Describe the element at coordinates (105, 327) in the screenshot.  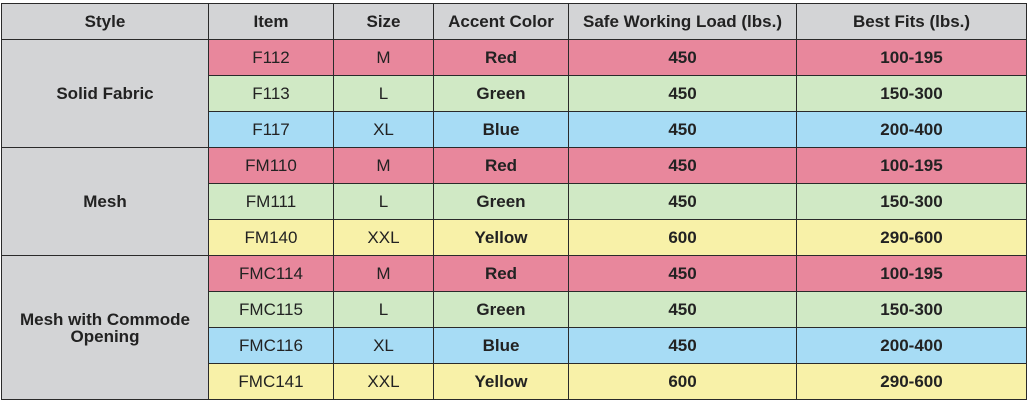
I see `style-cell: Mesh with Commode Opening` at that location.